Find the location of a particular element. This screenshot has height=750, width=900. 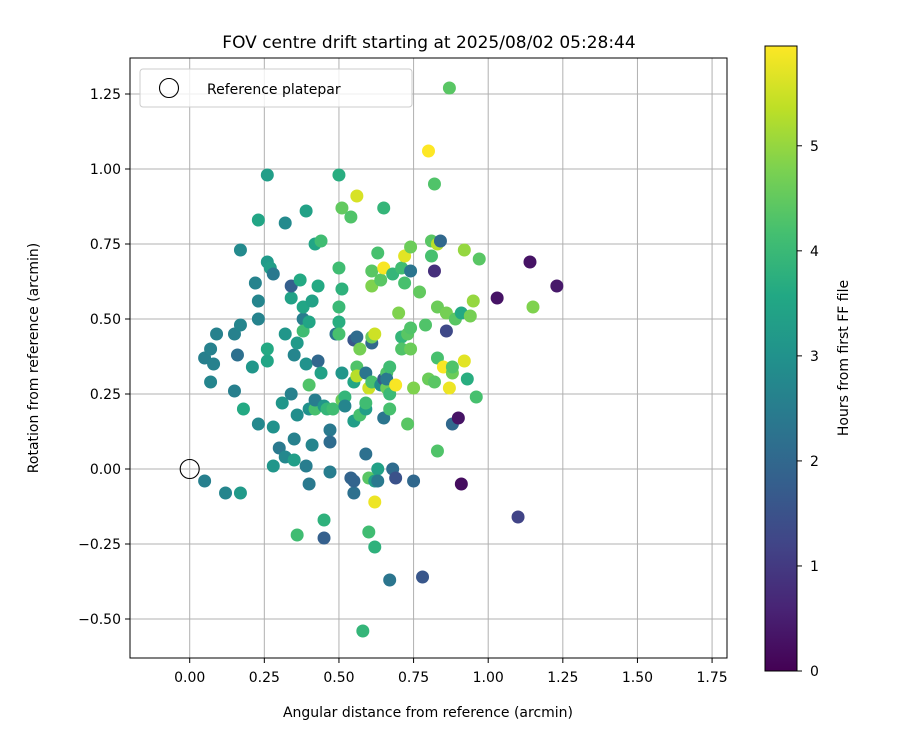

y-axis-label: Rotation from reference (arcmin) is located at coordinates (34, 358).